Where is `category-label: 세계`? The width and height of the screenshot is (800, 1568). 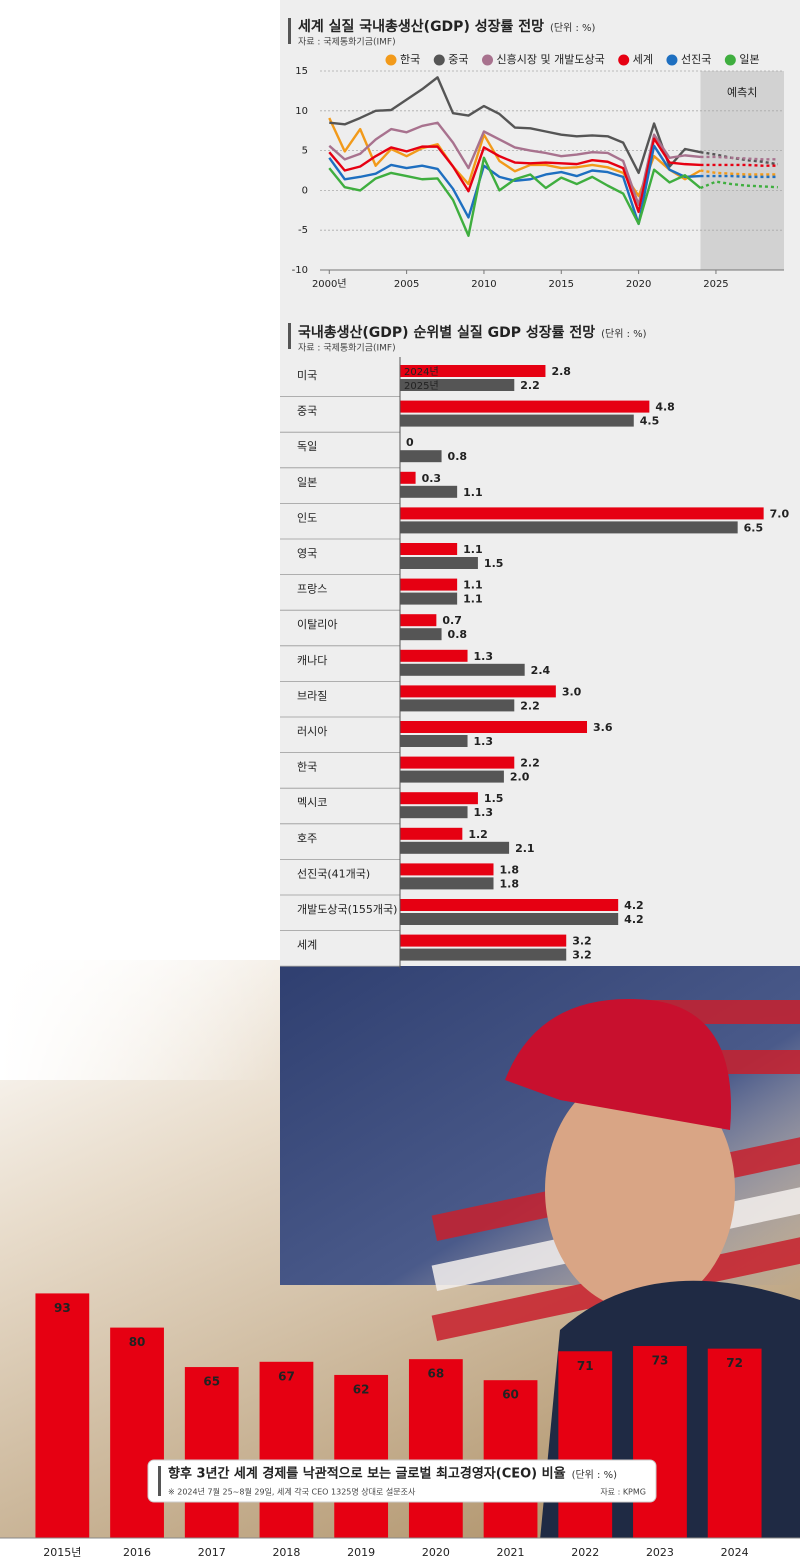 category-label: 세계 is located at coordinates (307, 945).